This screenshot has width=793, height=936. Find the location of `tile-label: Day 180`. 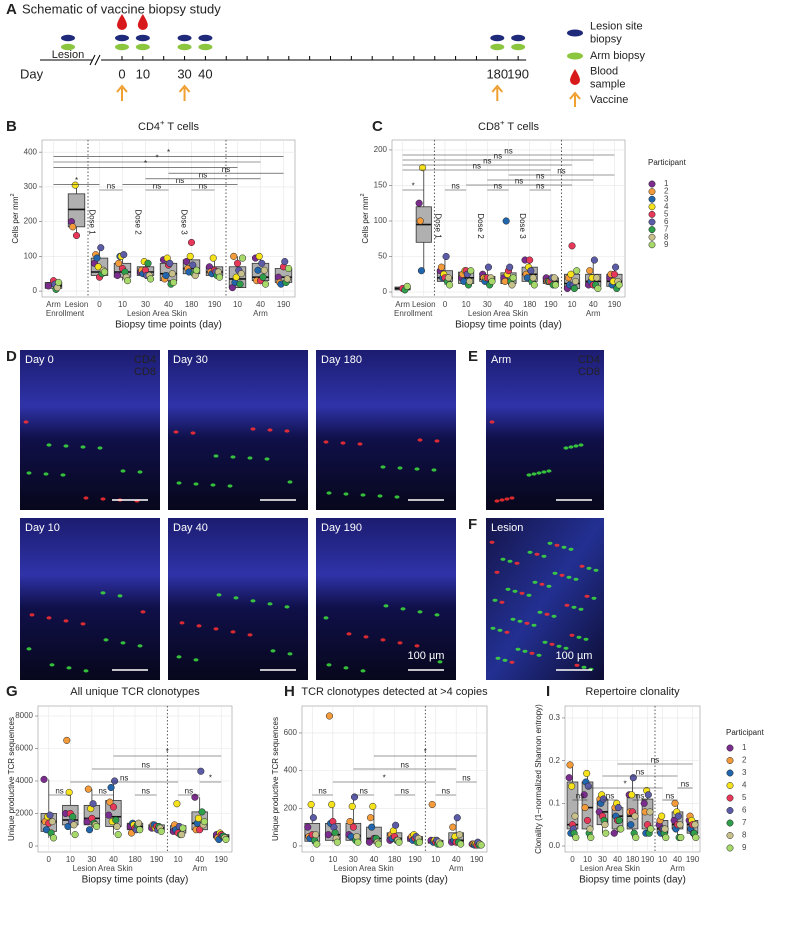

tile-label: Day 180 is located at coordinates (341, 360).